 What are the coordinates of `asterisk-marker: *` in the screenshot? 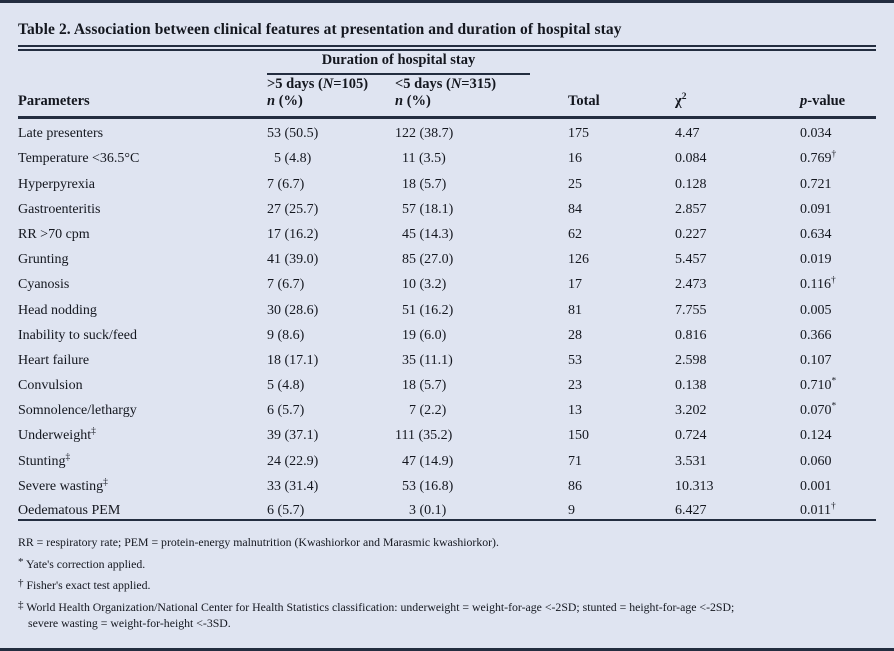 It's located at (21, 561).